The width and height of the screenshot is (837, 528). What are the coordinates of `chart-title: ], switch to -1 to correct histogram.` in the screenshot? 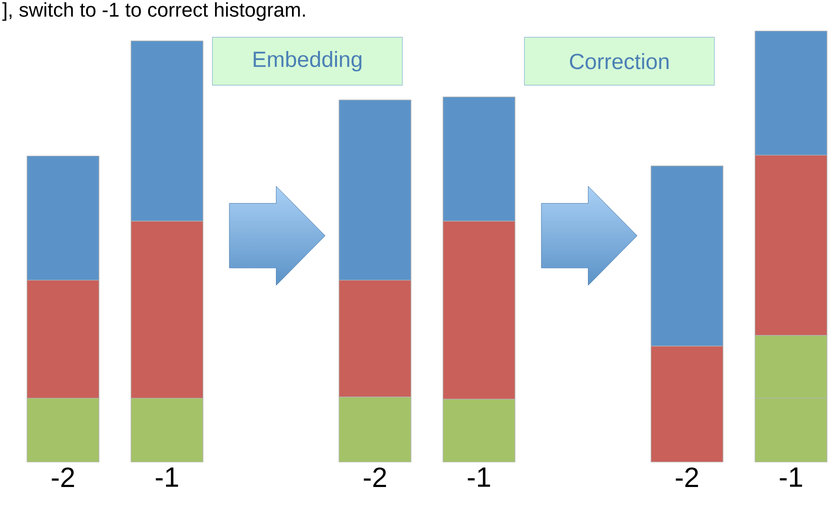 It's located at (153, 11).